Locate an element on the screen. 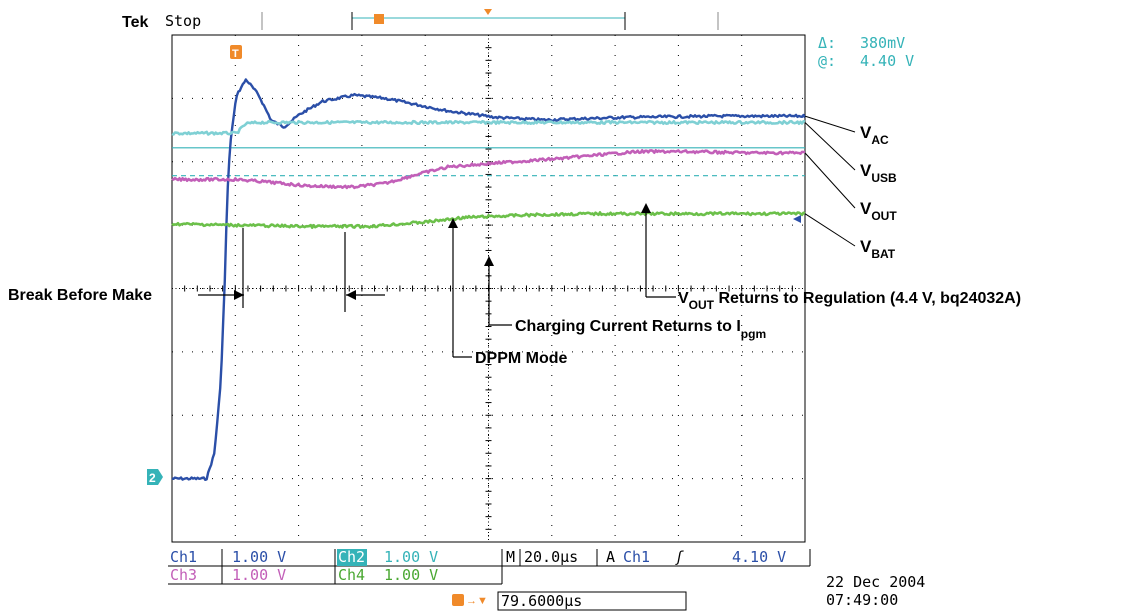 The height and width of the screenshot is (612, 1135). ch2-label: Ch2 is located at coordinates (351, 557).